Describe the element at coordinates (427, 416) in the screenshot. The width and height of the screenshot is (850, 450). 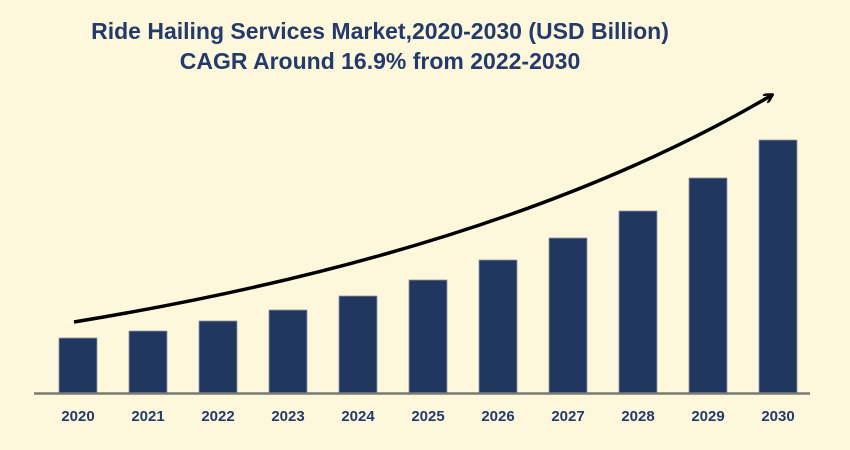
I see `x-tick-label: 2025` at that location.